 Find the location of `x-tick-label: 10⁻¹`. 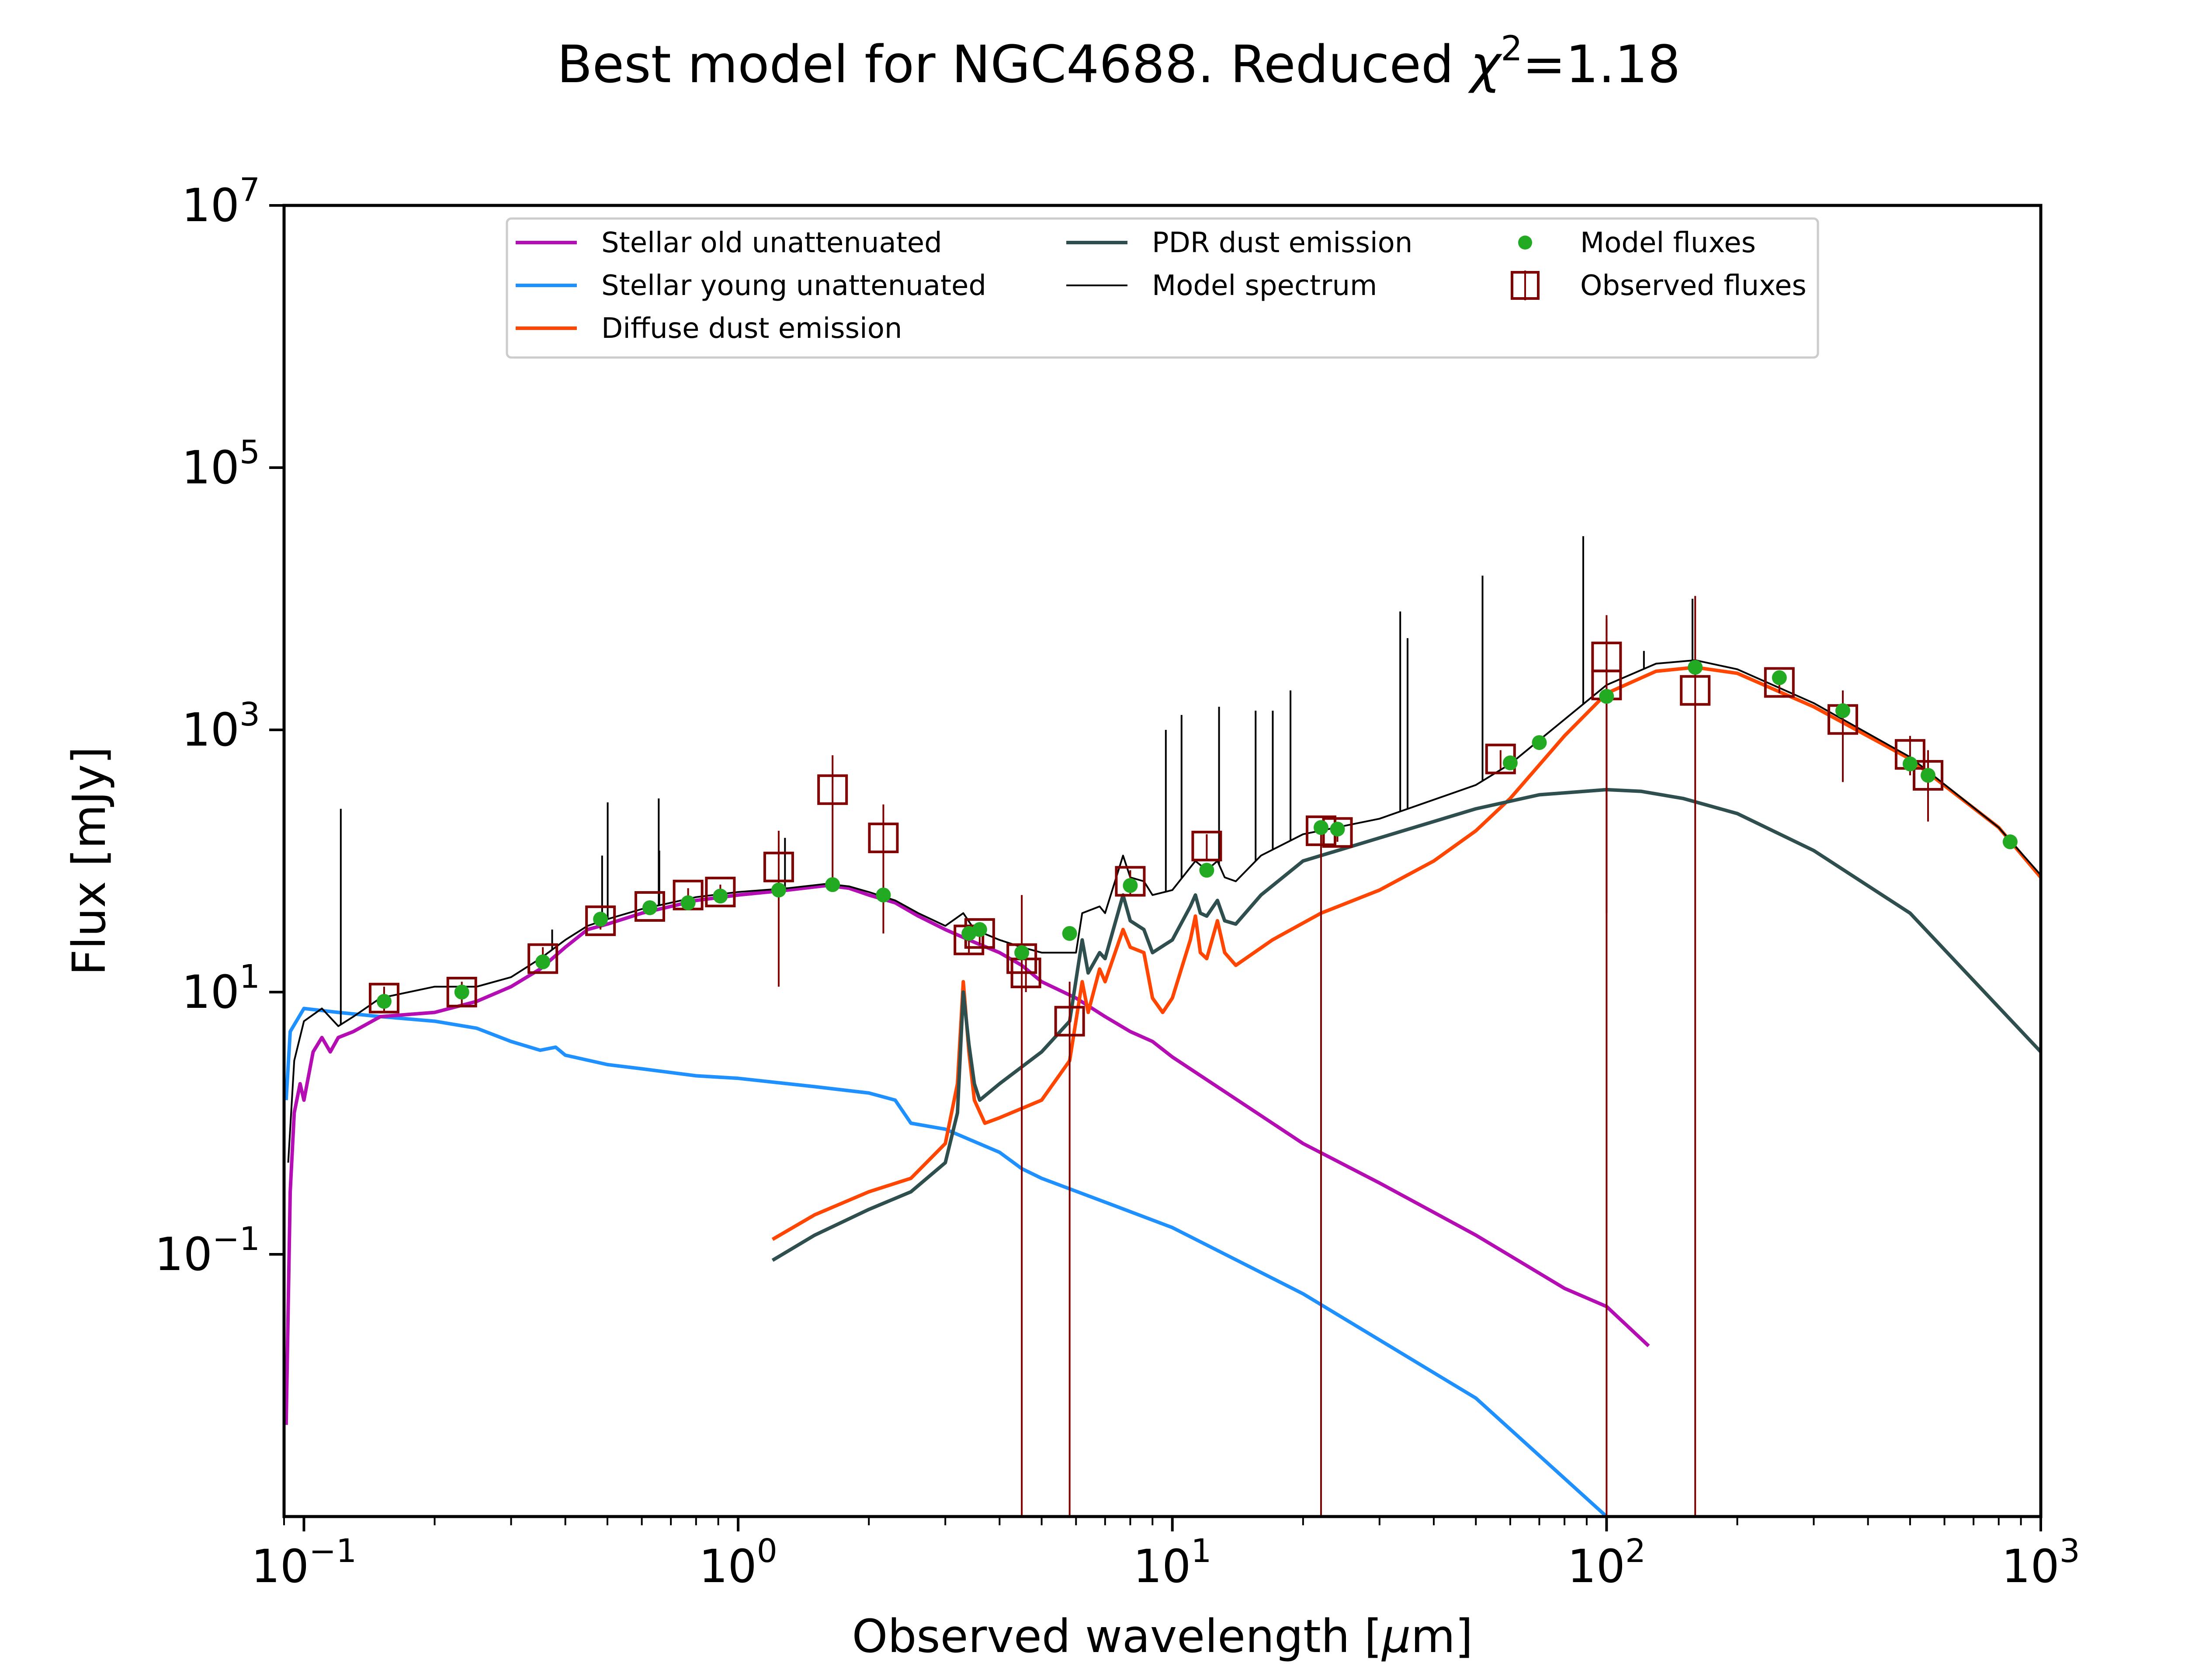

x-tick-label: 10⁻¹ is located at coordinates (304, 1562).